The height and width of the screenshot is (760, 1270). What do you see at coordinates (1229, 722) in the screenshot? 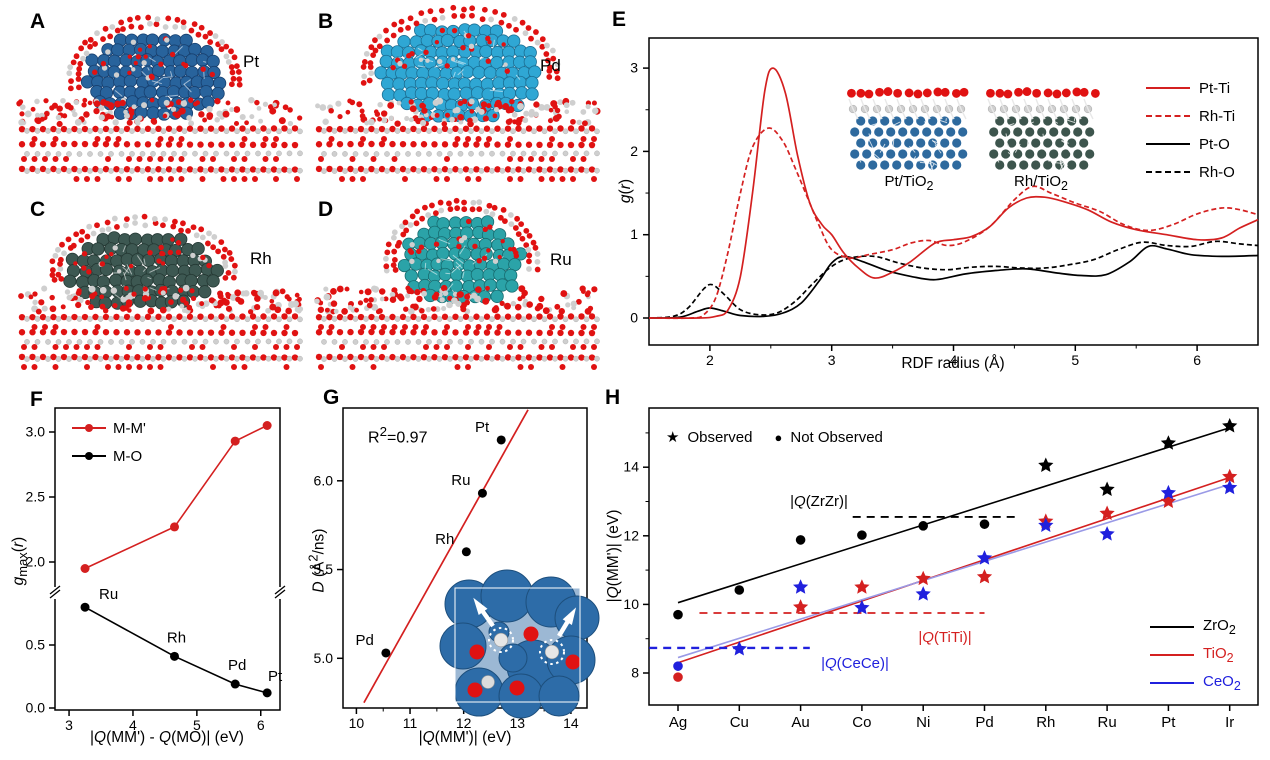
I see `svg-text: Ir` at bounding box center [1229, 722].